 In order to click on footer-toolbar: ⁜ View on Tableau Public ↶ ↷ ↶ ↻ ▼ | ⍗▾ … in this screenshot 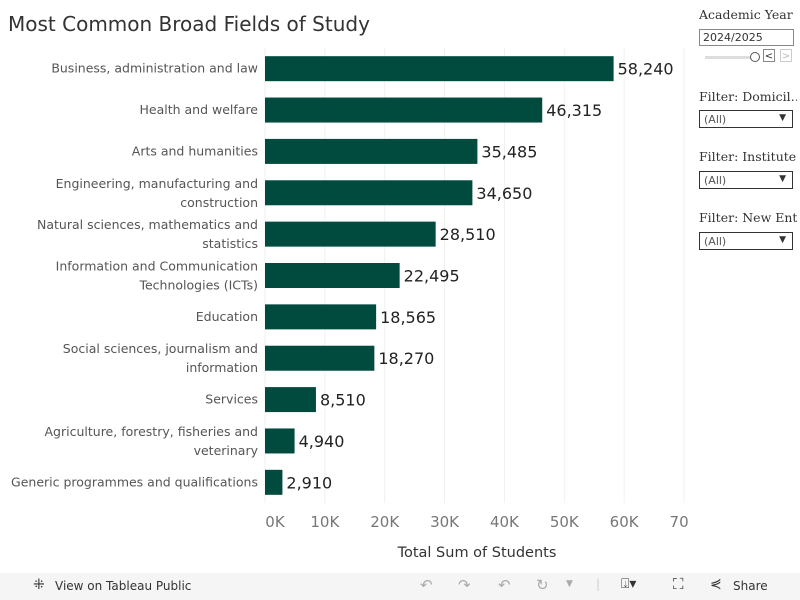, I will do `click(400, 586)`.